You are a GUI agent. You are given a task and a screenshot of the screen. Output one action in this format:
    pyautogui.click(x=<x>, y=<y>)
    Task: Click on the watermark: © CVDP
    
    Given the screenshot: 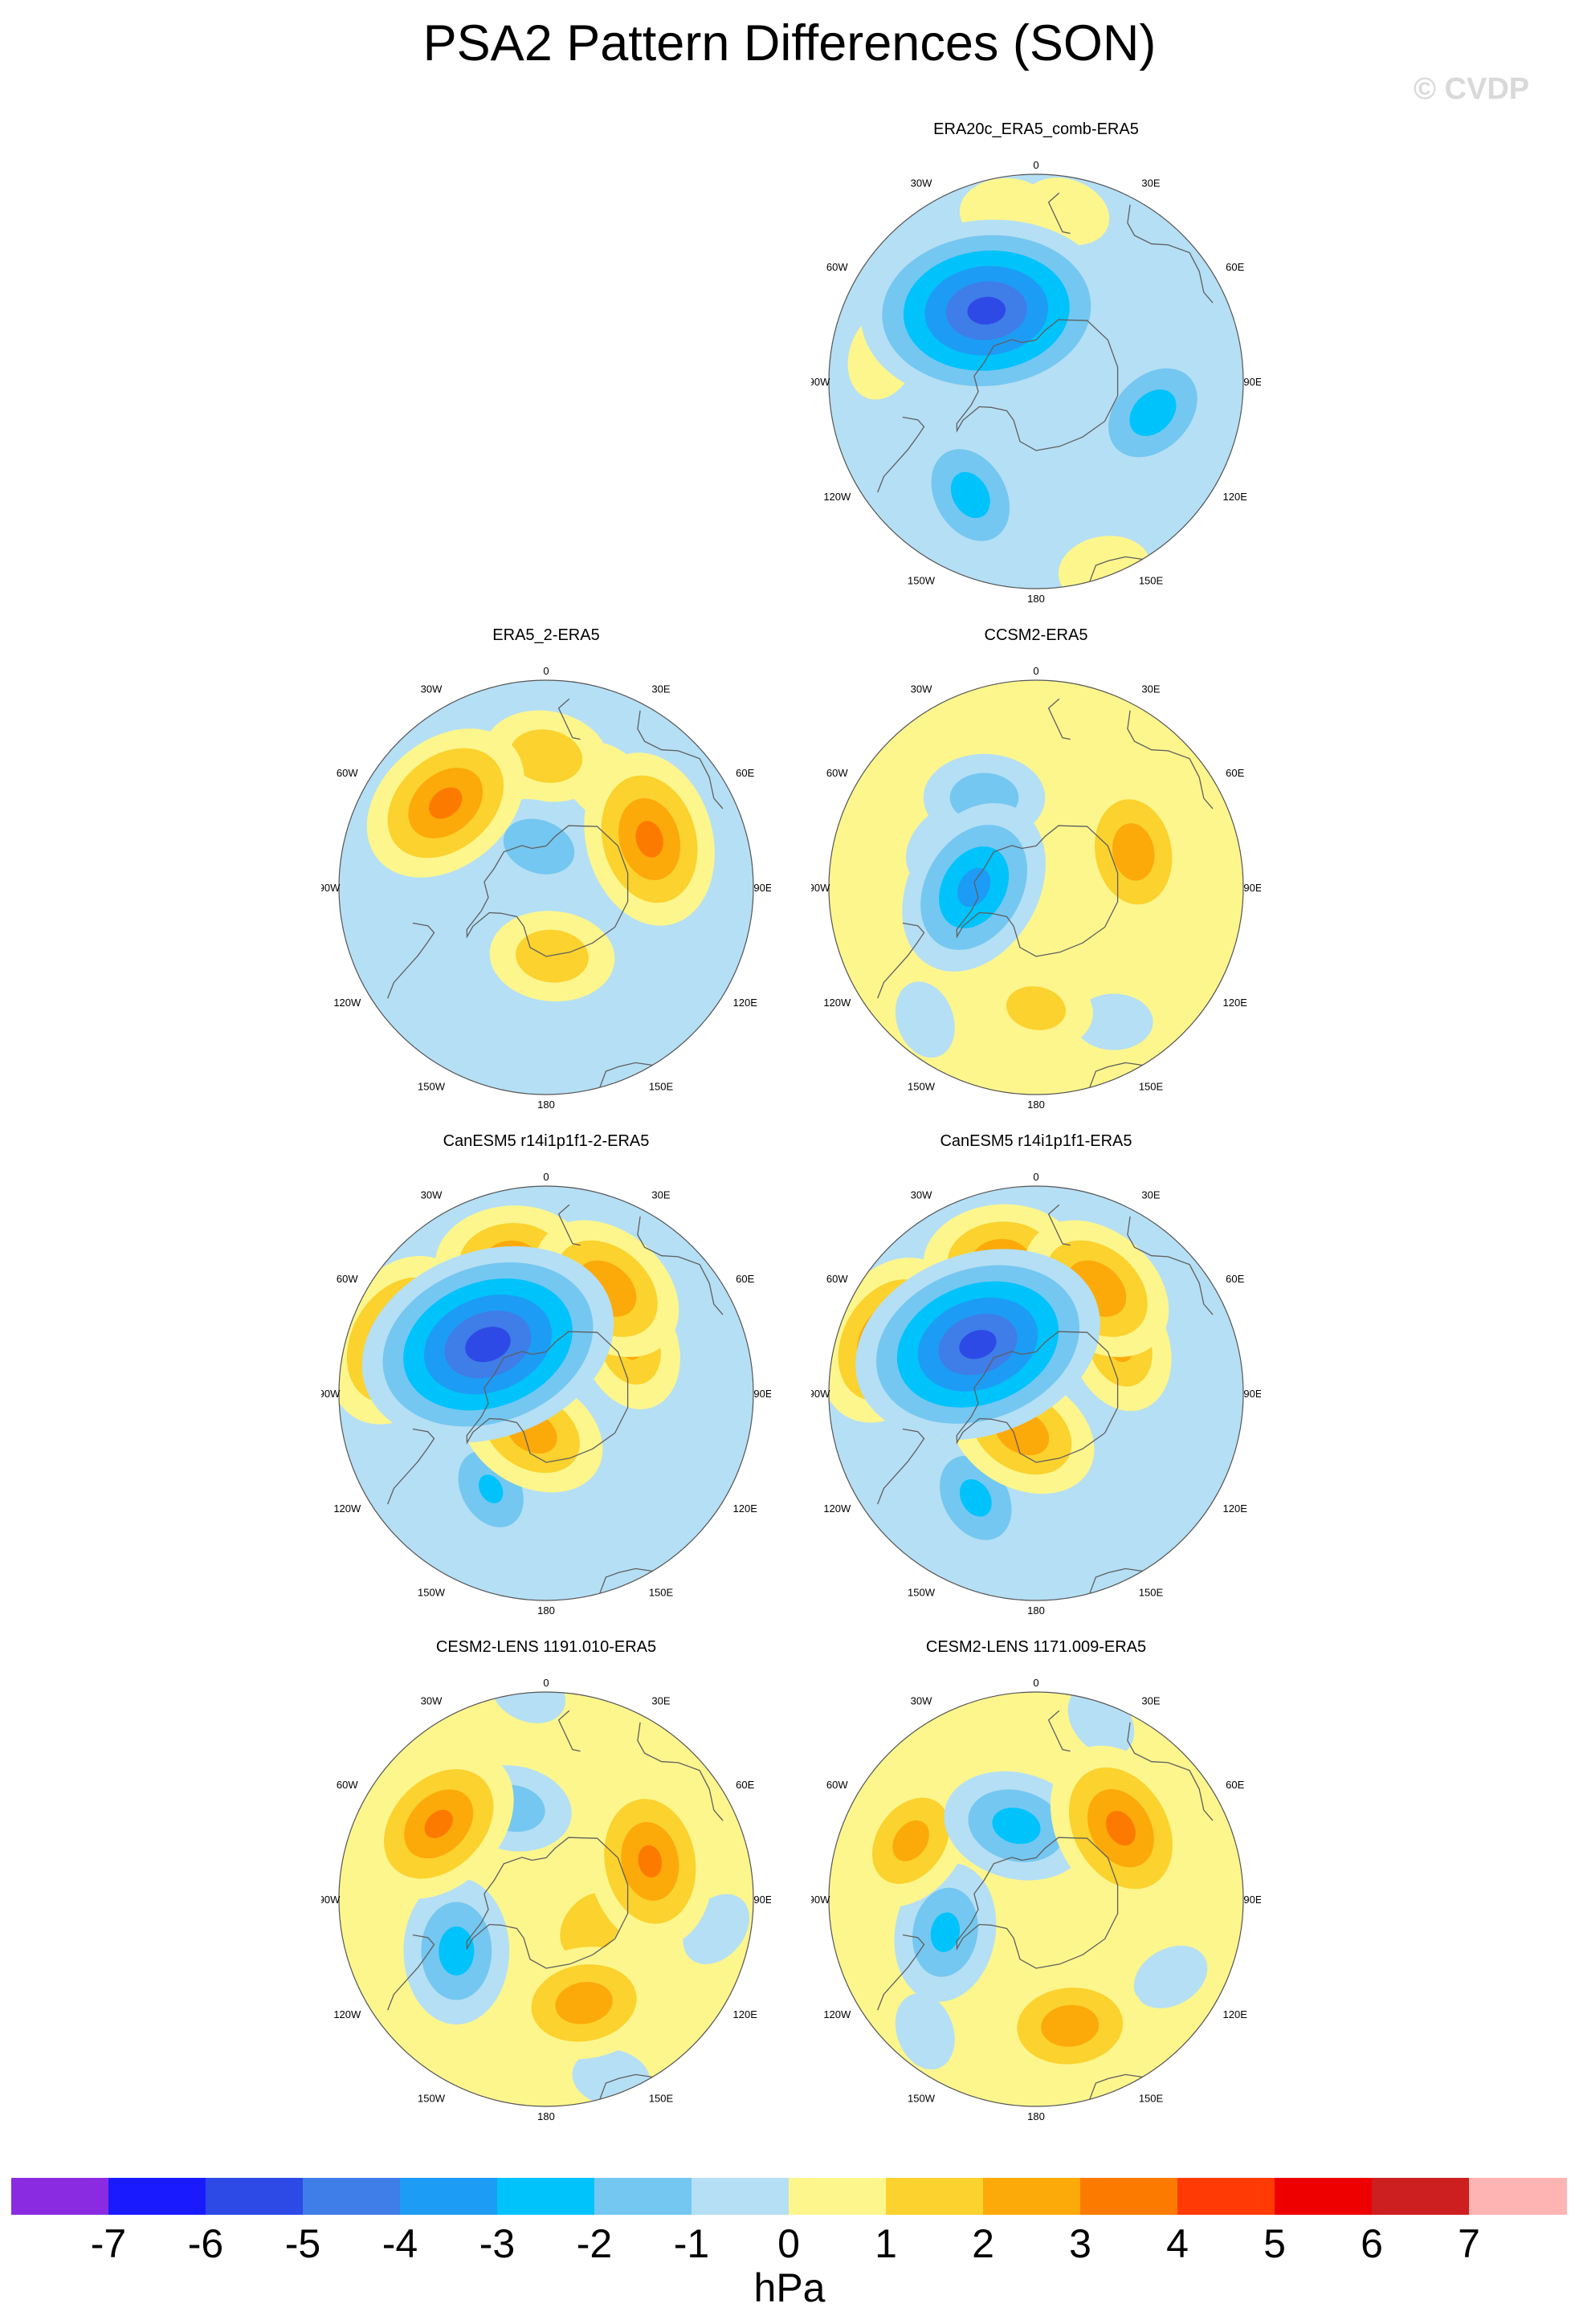 What is the action you would take?
    pyautogui.click(x=1472, y=89)
    